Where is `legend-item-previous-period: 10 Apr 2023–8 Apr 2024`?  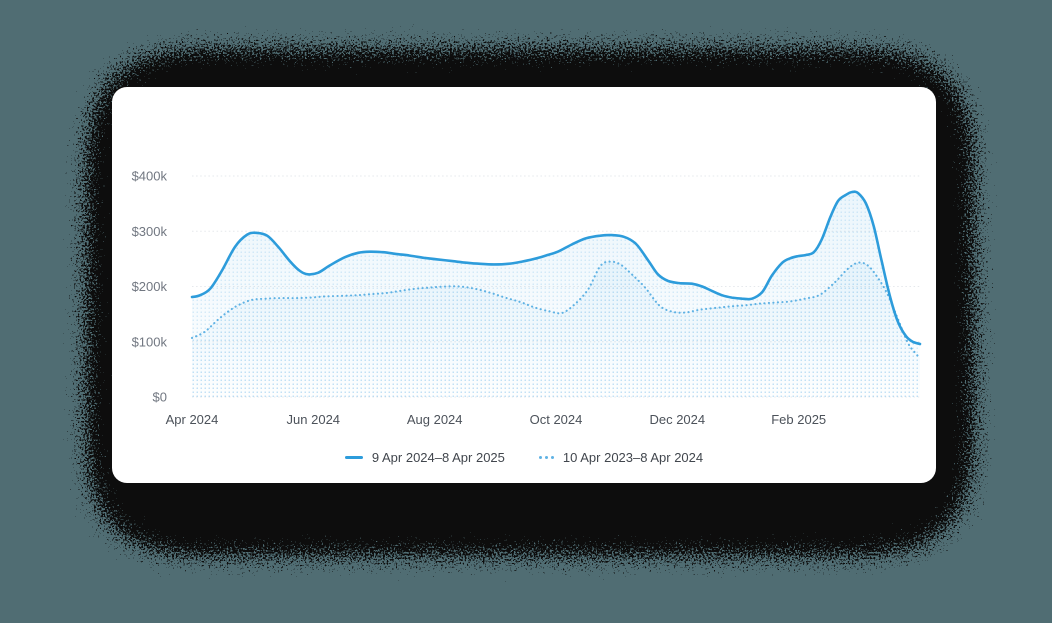
legend-item-previous-period: 10 Apr 2023–8 Apr 2024 is located at coordinates (621, 457).